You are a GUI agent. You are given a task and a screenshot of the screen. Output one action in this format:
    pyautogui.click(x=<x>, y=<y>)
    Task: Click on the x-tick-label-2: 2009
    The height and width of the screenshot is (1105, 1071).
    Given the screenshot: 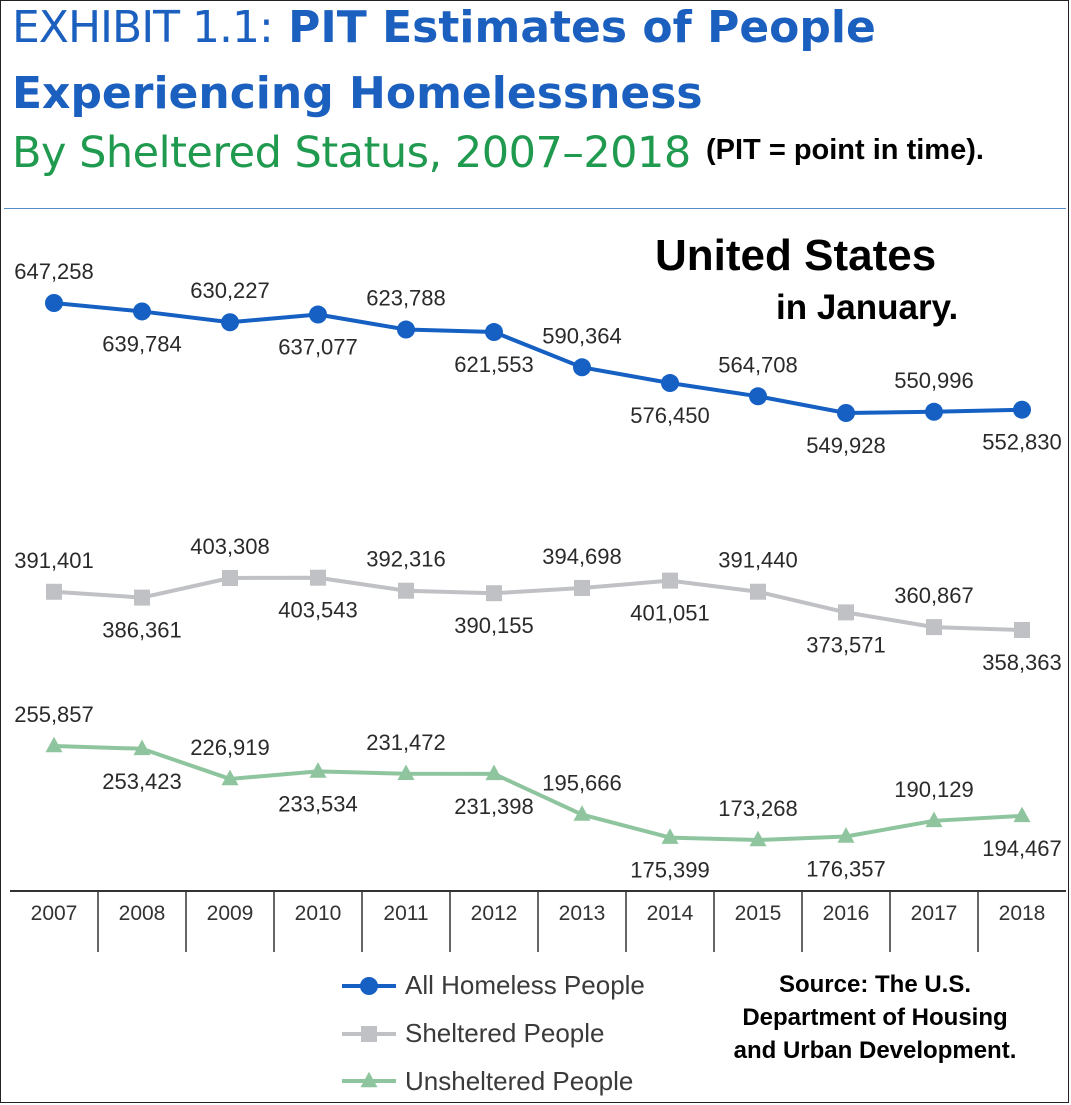 What is the action you would take?
    pyautogui.click(x=230, y=913)
    